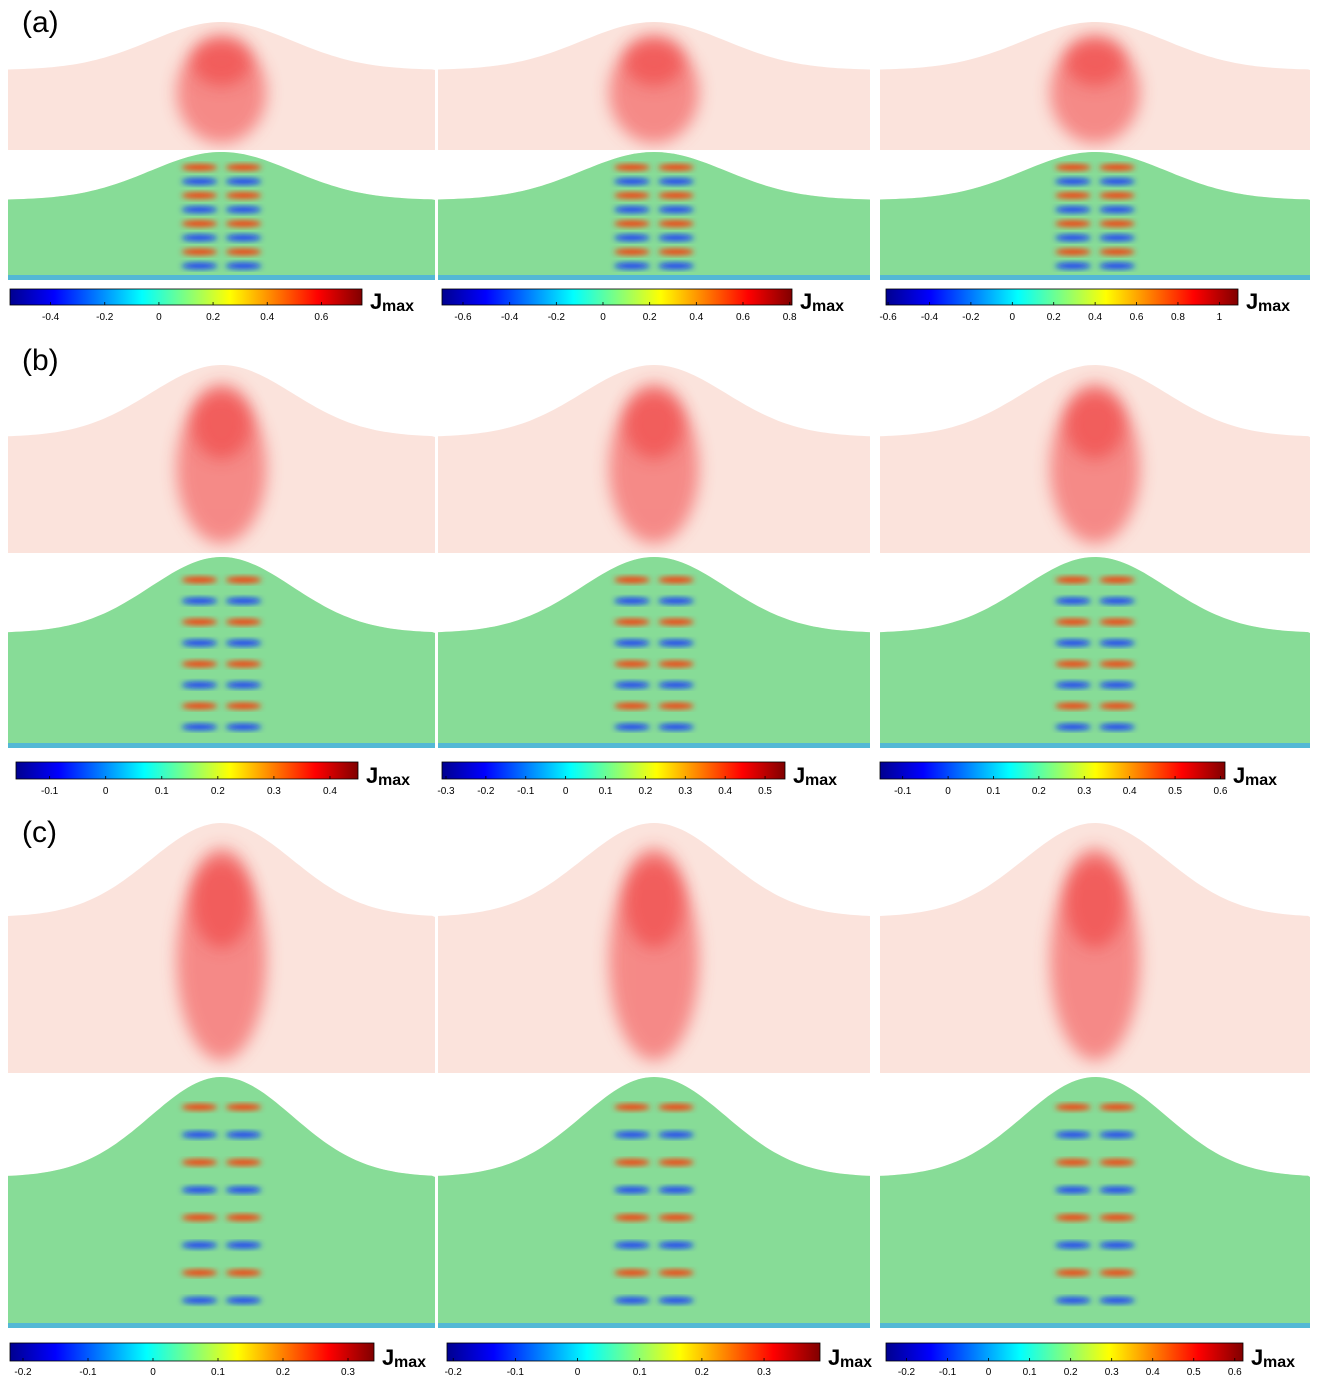 Image resolution: width=1319 pixels, height=1376 pixels. What do you see at coordinates (994, 791) in the screenshot?
I see `colorbar-tick-label: 0.1` at bounding box center [994, 791].